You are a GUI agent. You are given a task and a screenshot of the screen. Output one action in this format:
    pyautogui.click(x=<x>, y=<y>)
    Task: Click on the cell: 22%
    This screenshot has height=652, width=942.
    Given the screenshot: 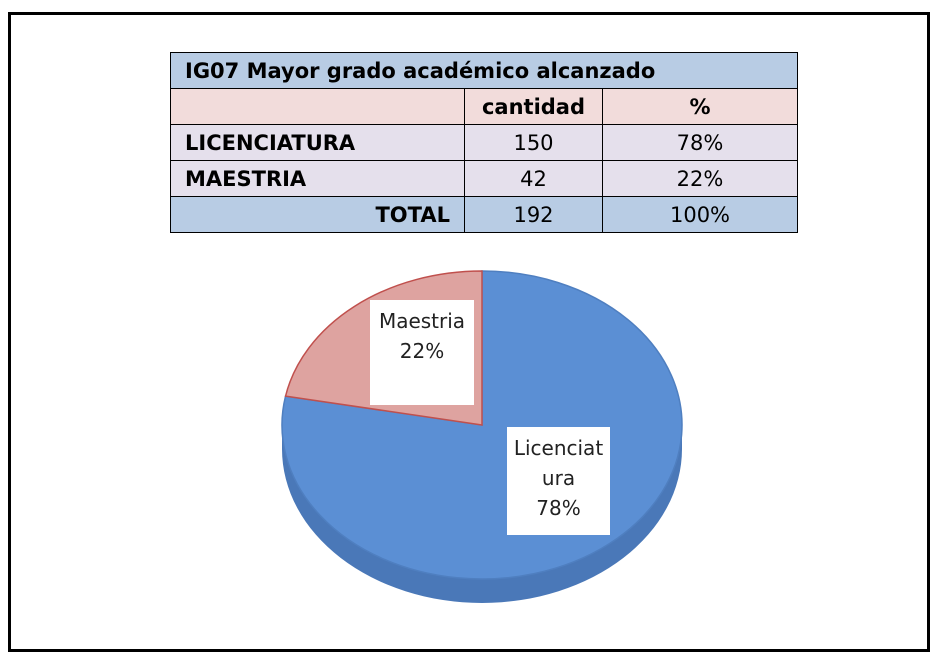 What is the action you would take?
    pyautogui.click(x=700, y=178)
    